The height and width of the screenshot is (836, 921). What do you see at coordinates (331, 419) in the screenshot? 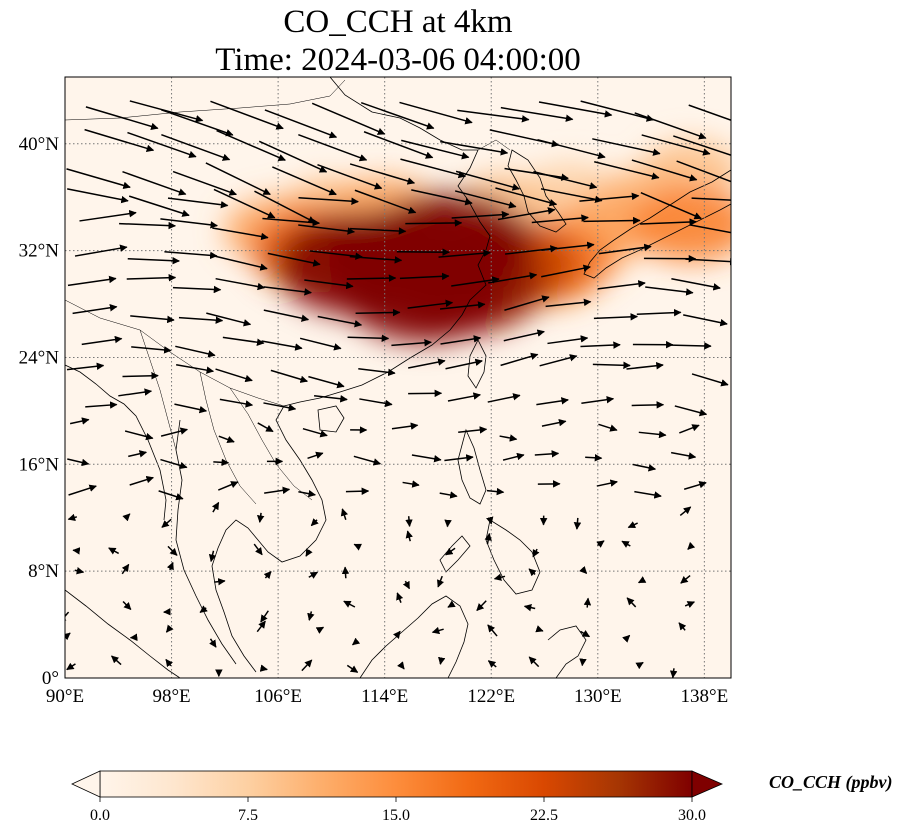
I see `coastline-hainan` at bounding box center [331, 419].